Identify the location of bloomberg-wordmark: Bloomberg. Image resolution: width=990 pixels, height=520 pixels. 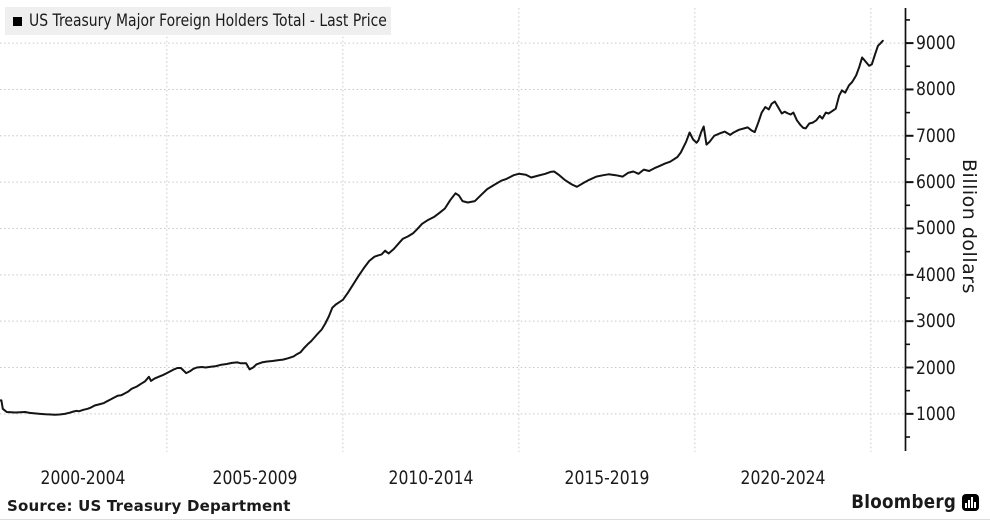
(903, 502).